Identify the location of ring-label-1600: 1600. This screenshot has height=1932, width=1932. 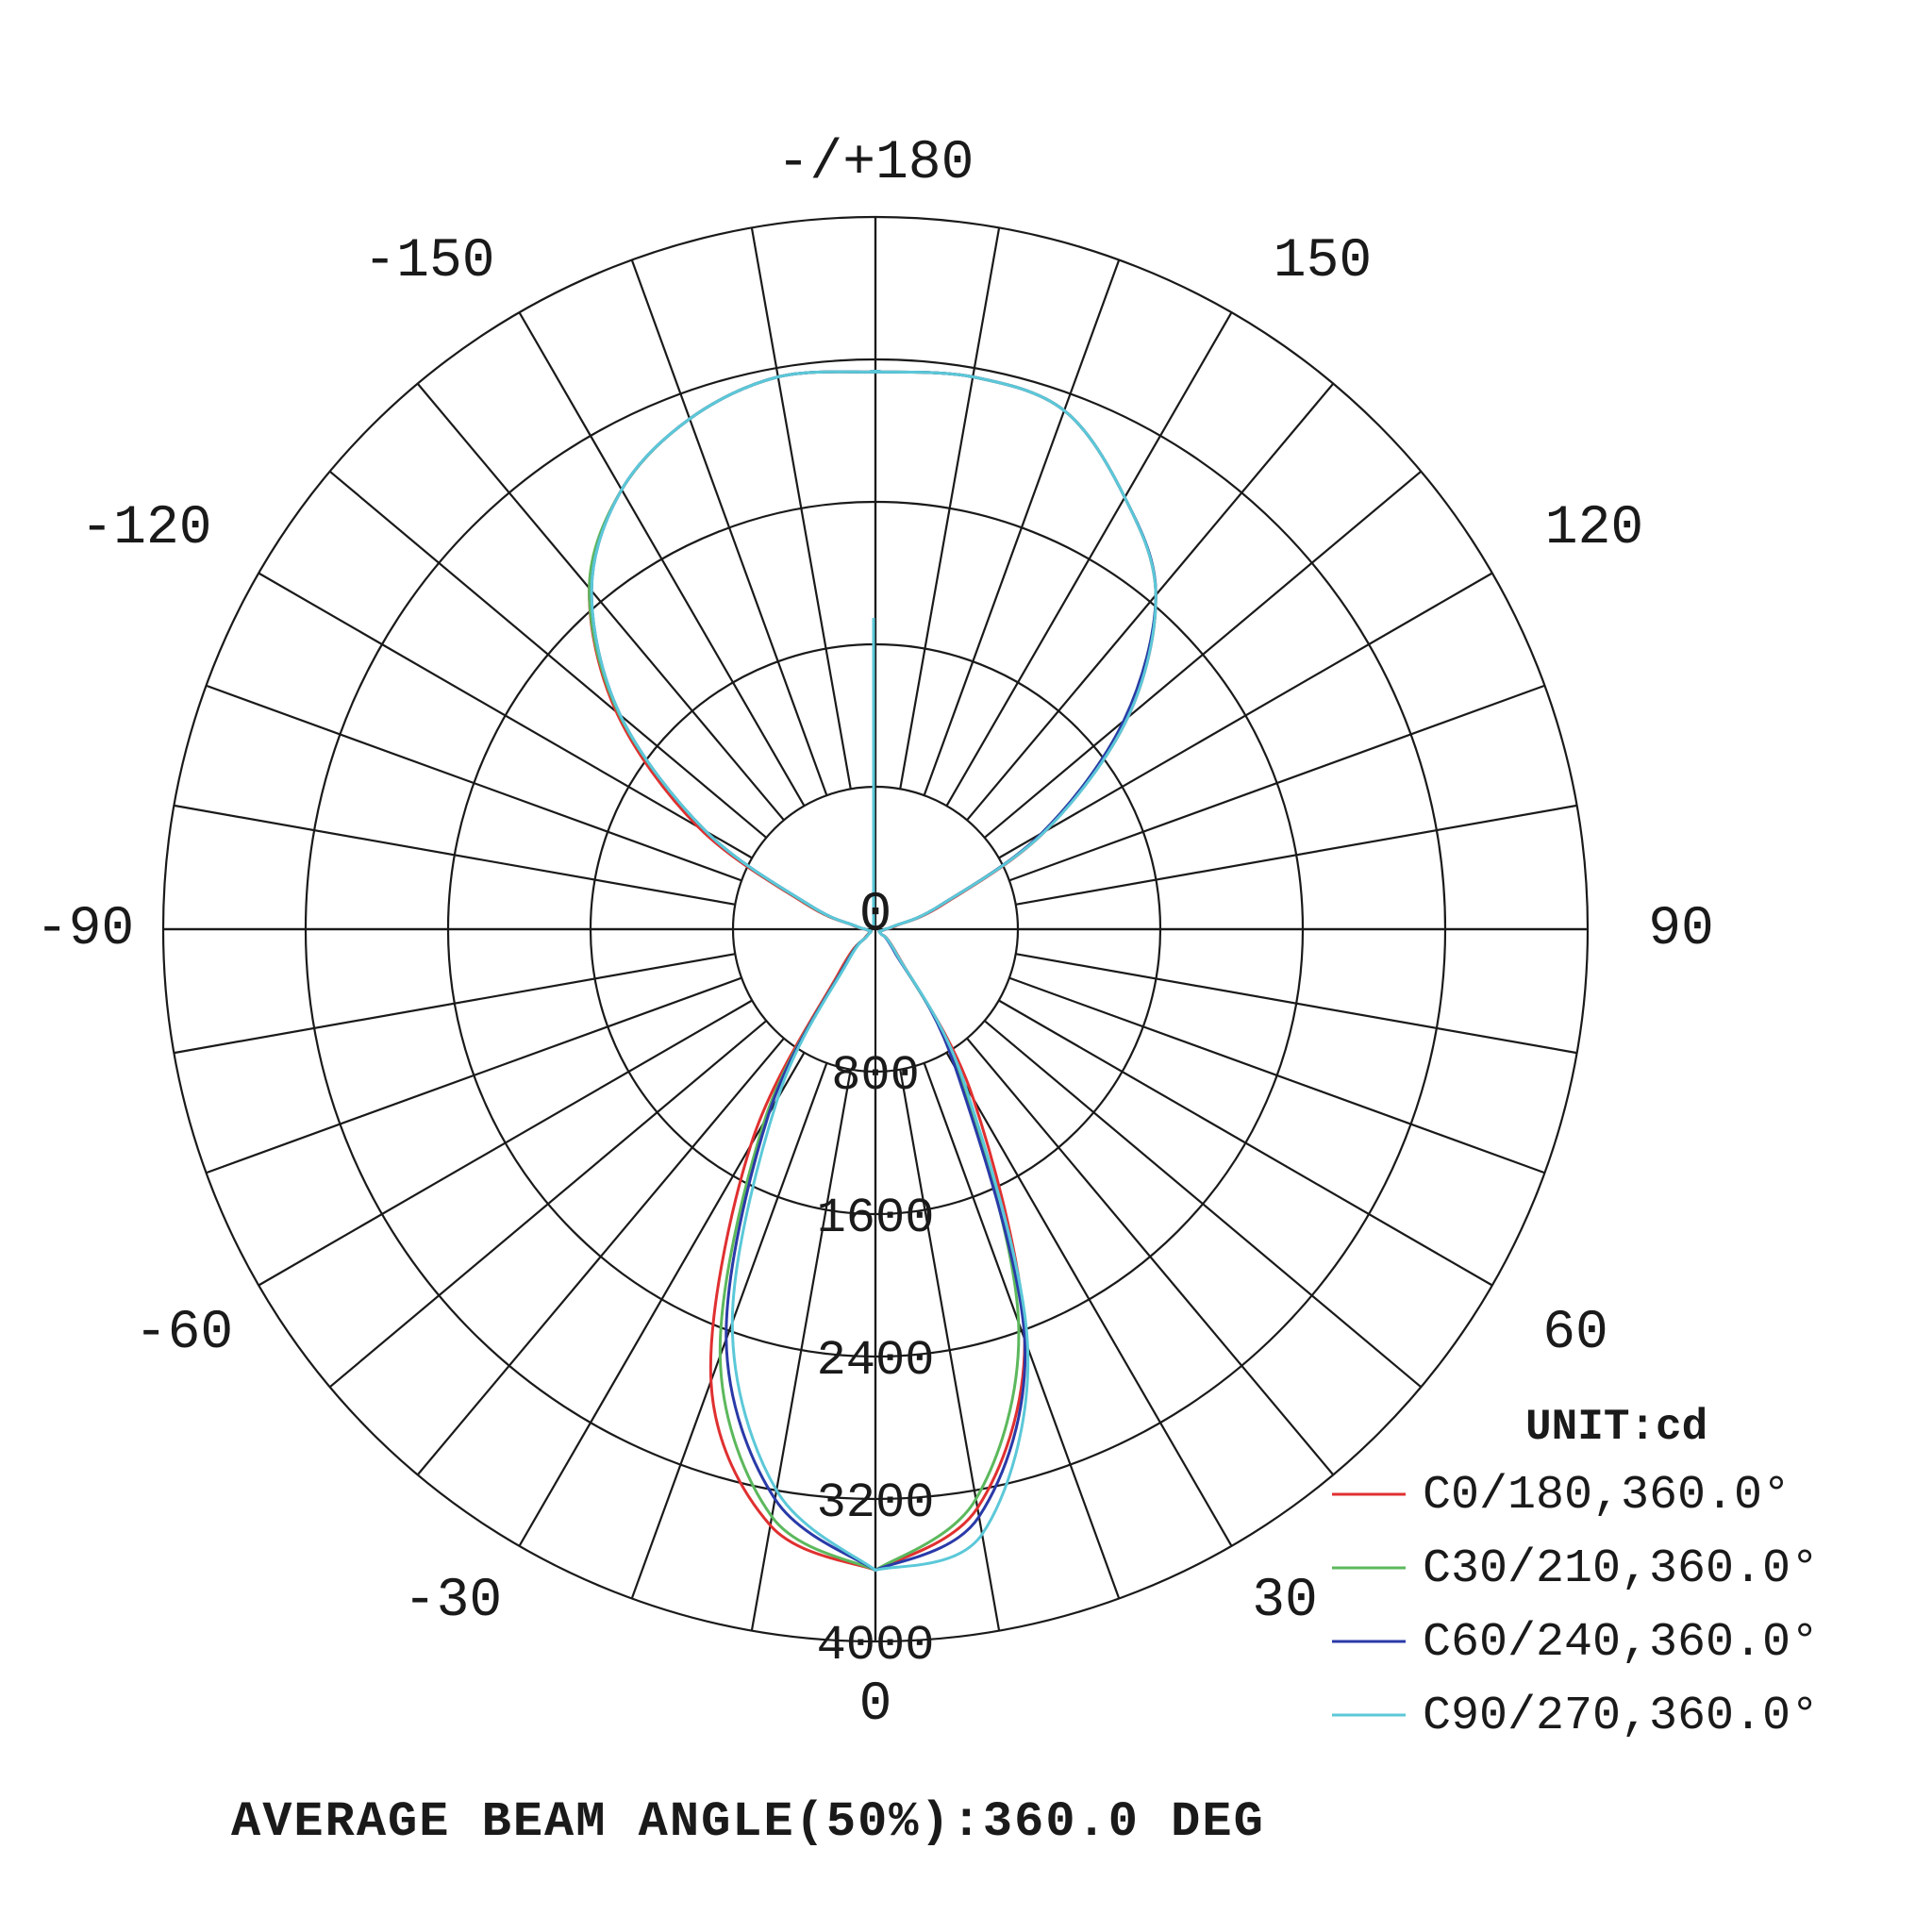
(876, 1218).